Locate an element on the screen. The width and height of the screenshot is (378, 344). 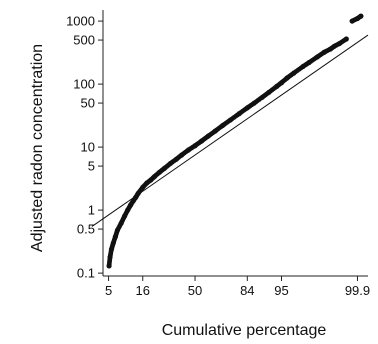
x-tick-label: 99.9 is located at coordinates (357, 290).